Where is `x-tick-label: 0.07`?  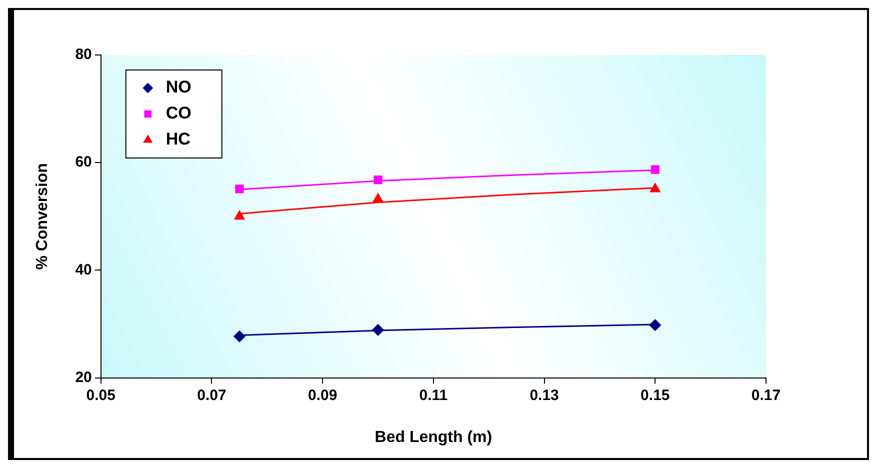
x-tick-label: 0.07 is located at coordinates (211, 395).